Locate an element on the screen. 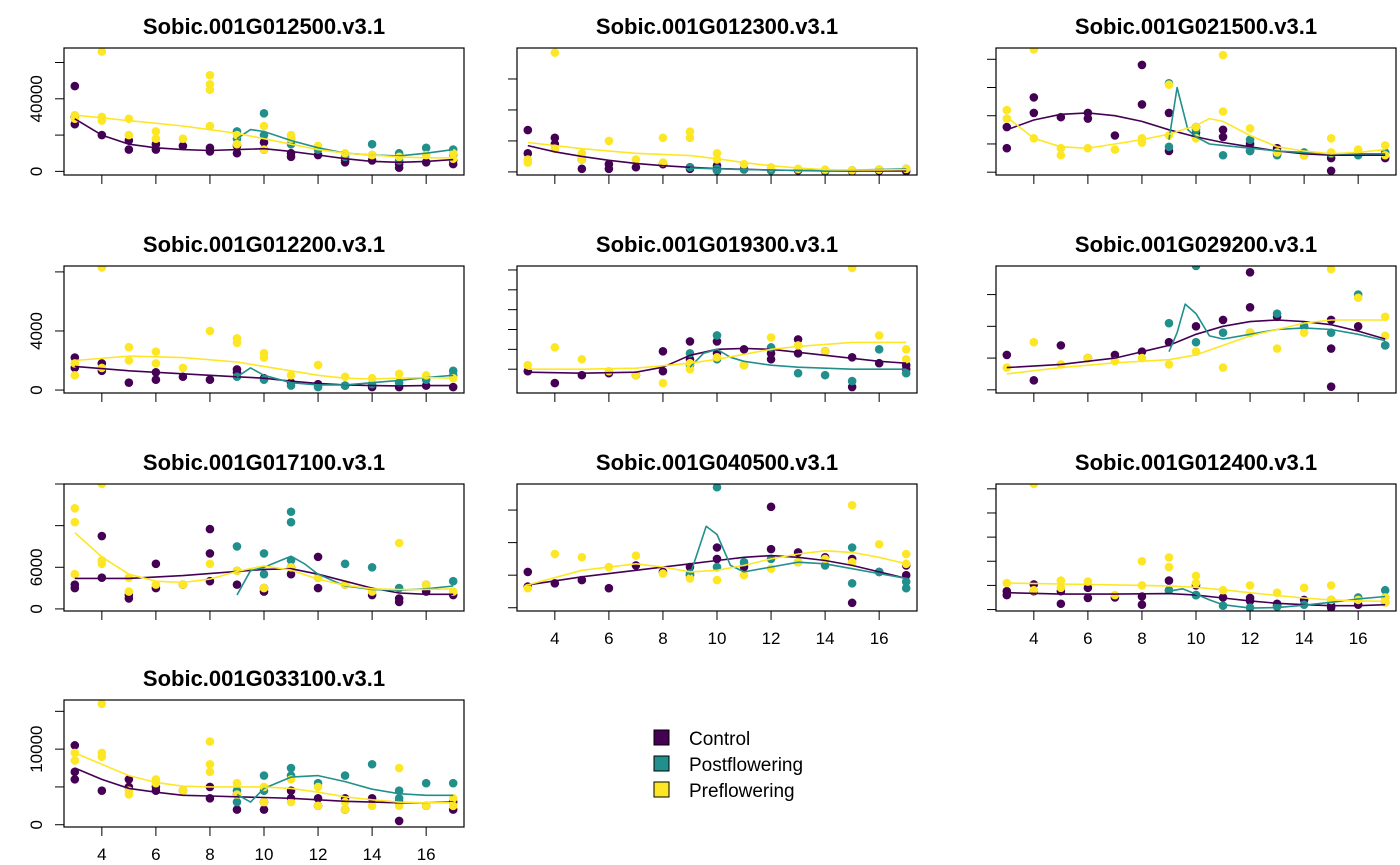 This screenshot has width=1400, height=865. x-tick-label: 4 is located at coordinates (554, 638).